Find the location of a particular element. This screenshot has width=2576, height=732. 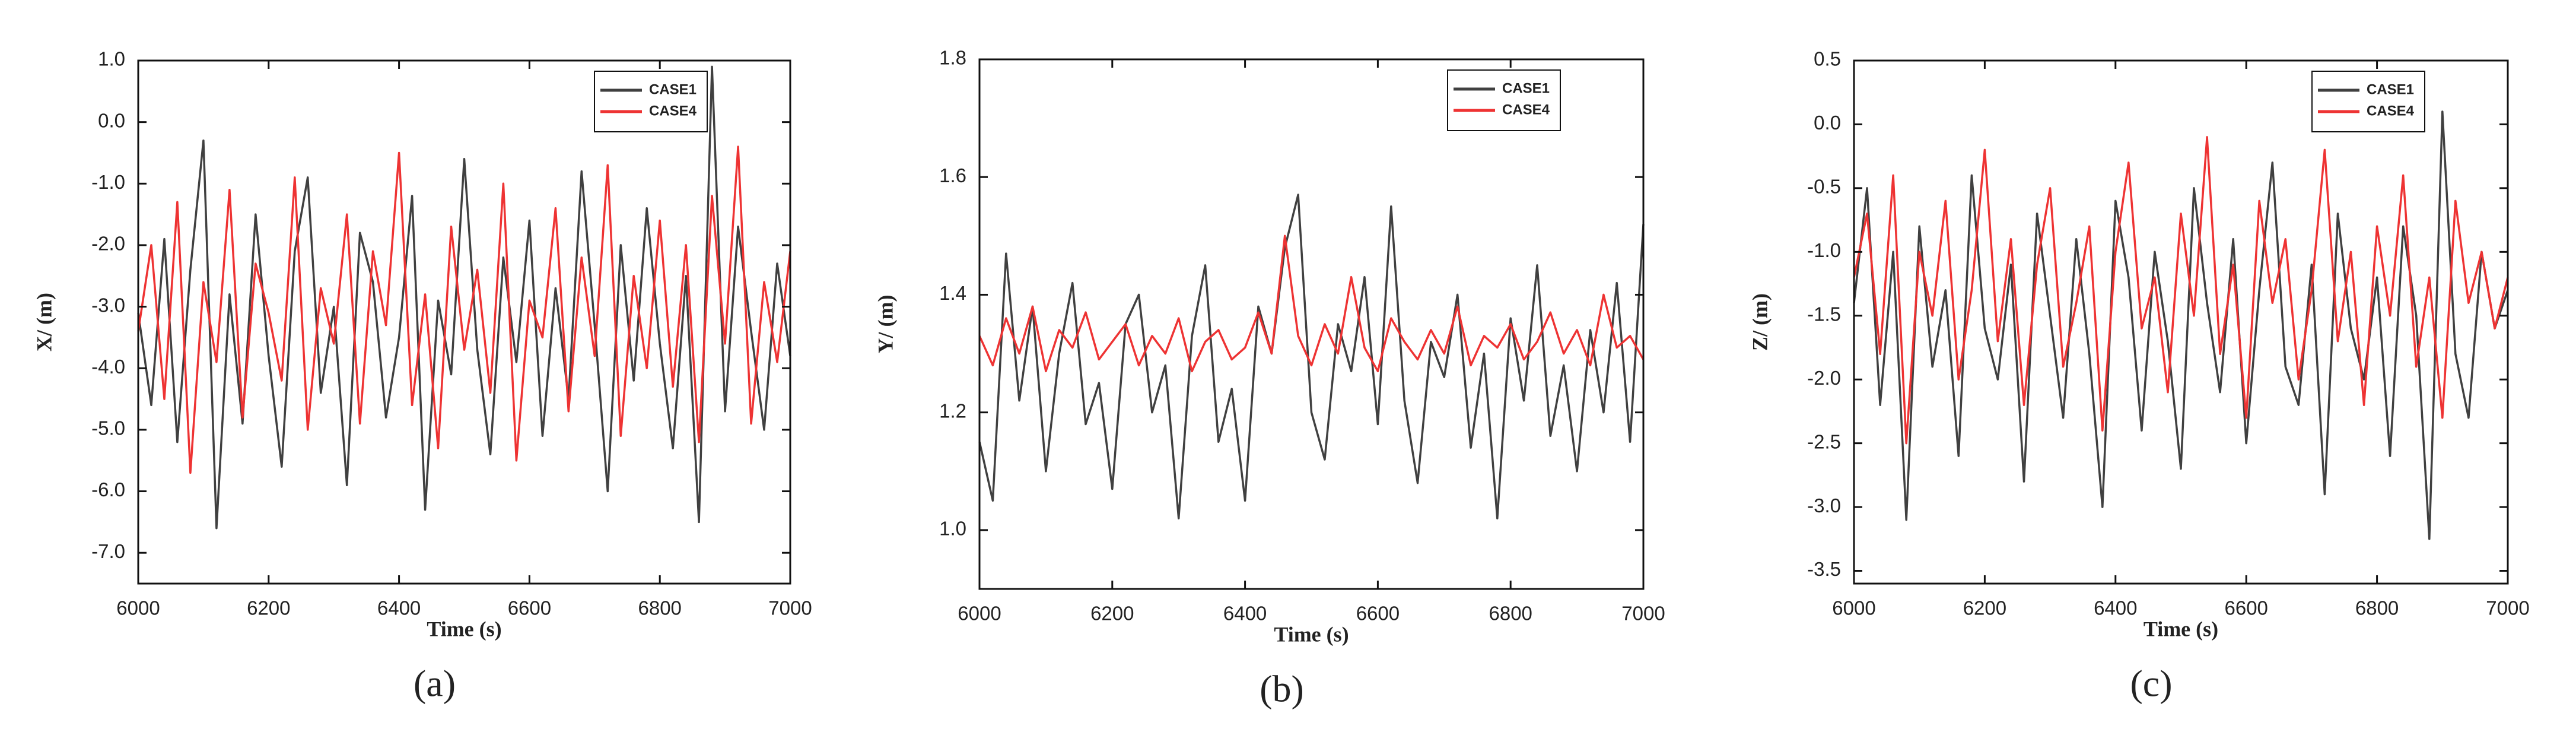

y-tick-label: 1.2 is located at coordinates (952, 411).